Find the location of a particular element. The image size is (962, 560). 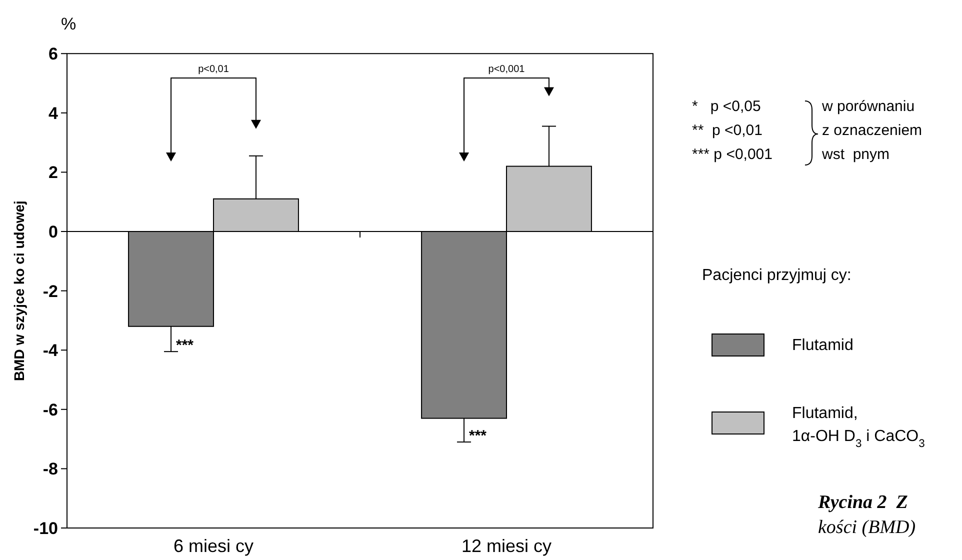

annotation: p<0,01 is located at coordinates (214, 69).